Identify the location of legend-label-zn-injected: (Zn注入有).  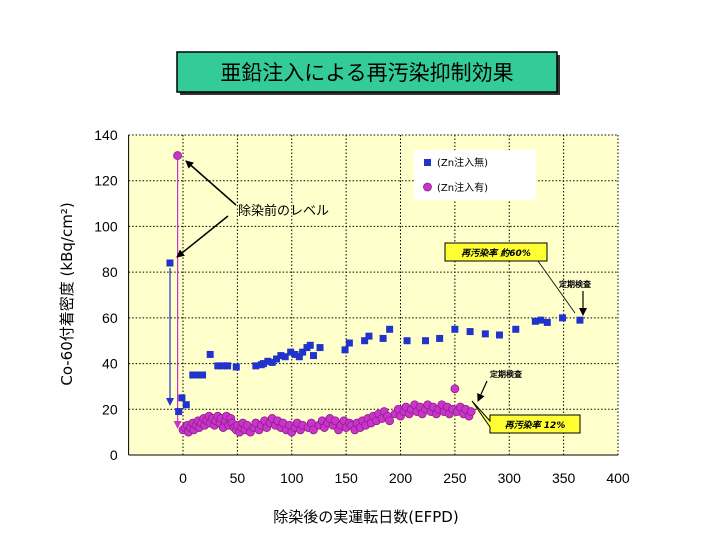
(462, 187).